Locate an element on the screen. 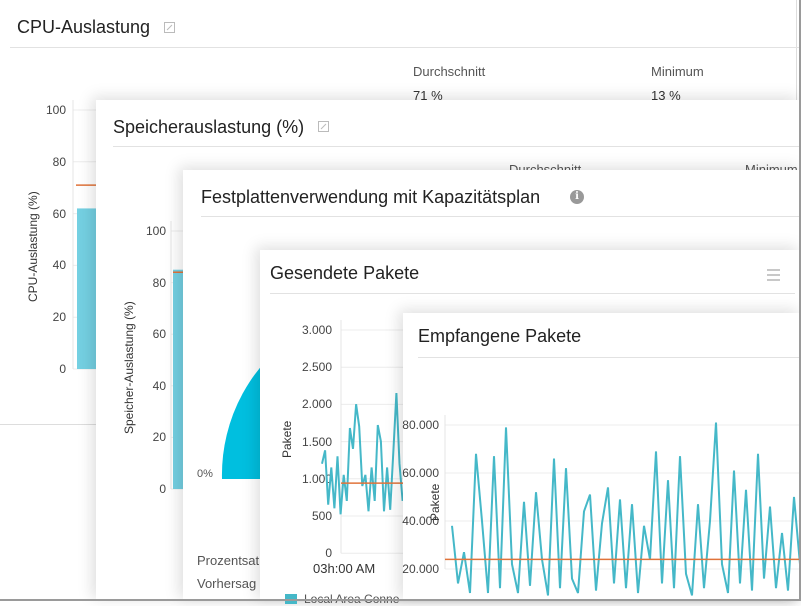 Image resolution: width=801 pixels, height=606 pixels. info-icon: i is located at coordinates (577, 197).